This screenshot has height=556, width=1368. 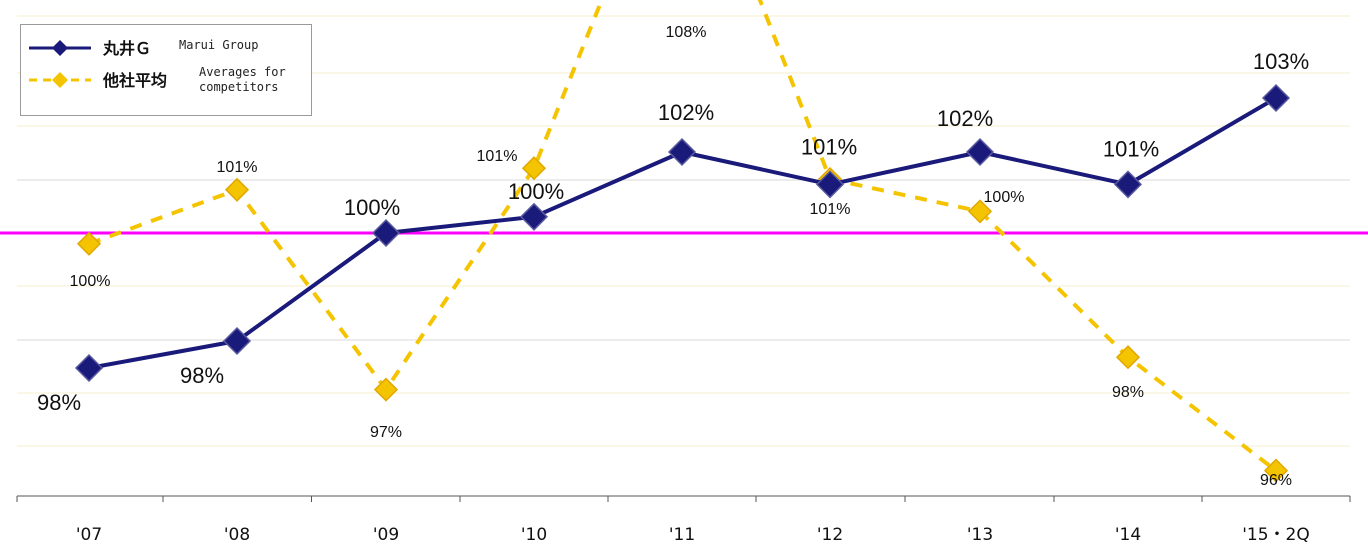 I want to click on x-tick-label: '12, so click(x=830, y=535).